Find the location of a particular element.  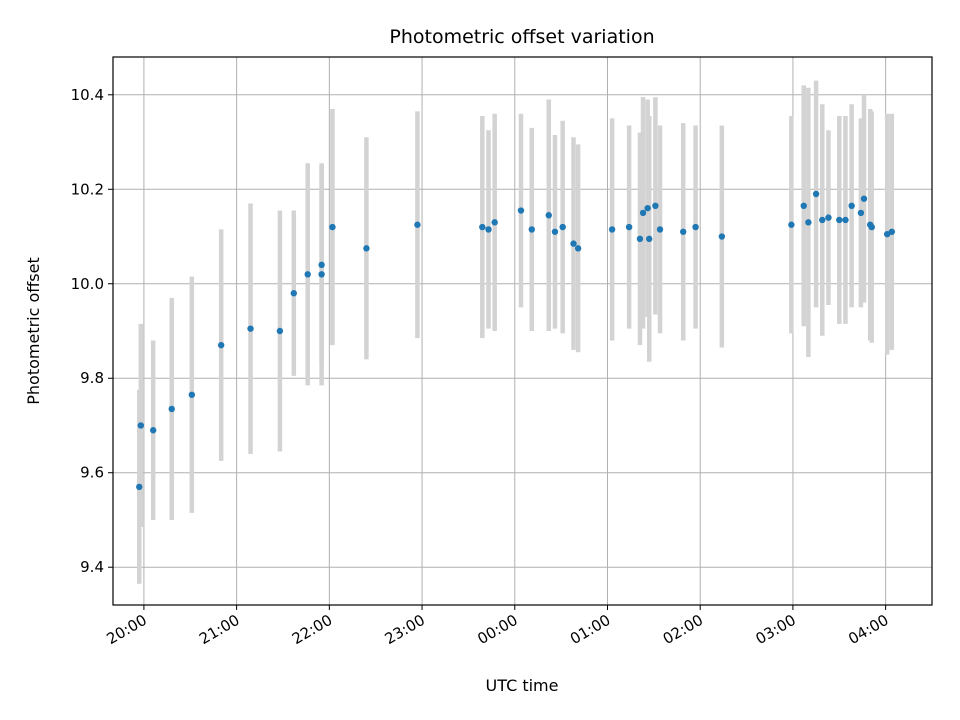

y-tick-label: 9.6 is located at coordinates (92, 473).